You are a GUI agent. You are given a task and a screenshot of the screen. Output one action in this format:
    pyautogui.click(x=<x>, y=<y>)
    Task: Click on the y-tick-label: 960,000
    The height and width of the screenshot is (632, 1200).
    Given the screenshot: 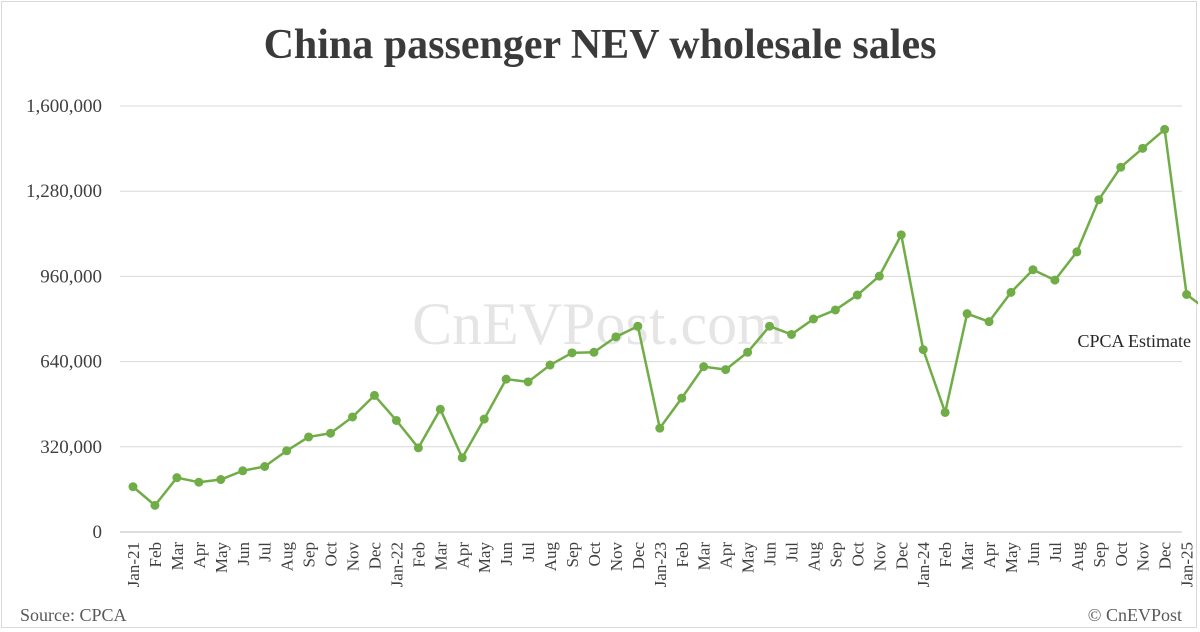 What is the action you would take?
    pyautogui.click(x=71, y=276)
    